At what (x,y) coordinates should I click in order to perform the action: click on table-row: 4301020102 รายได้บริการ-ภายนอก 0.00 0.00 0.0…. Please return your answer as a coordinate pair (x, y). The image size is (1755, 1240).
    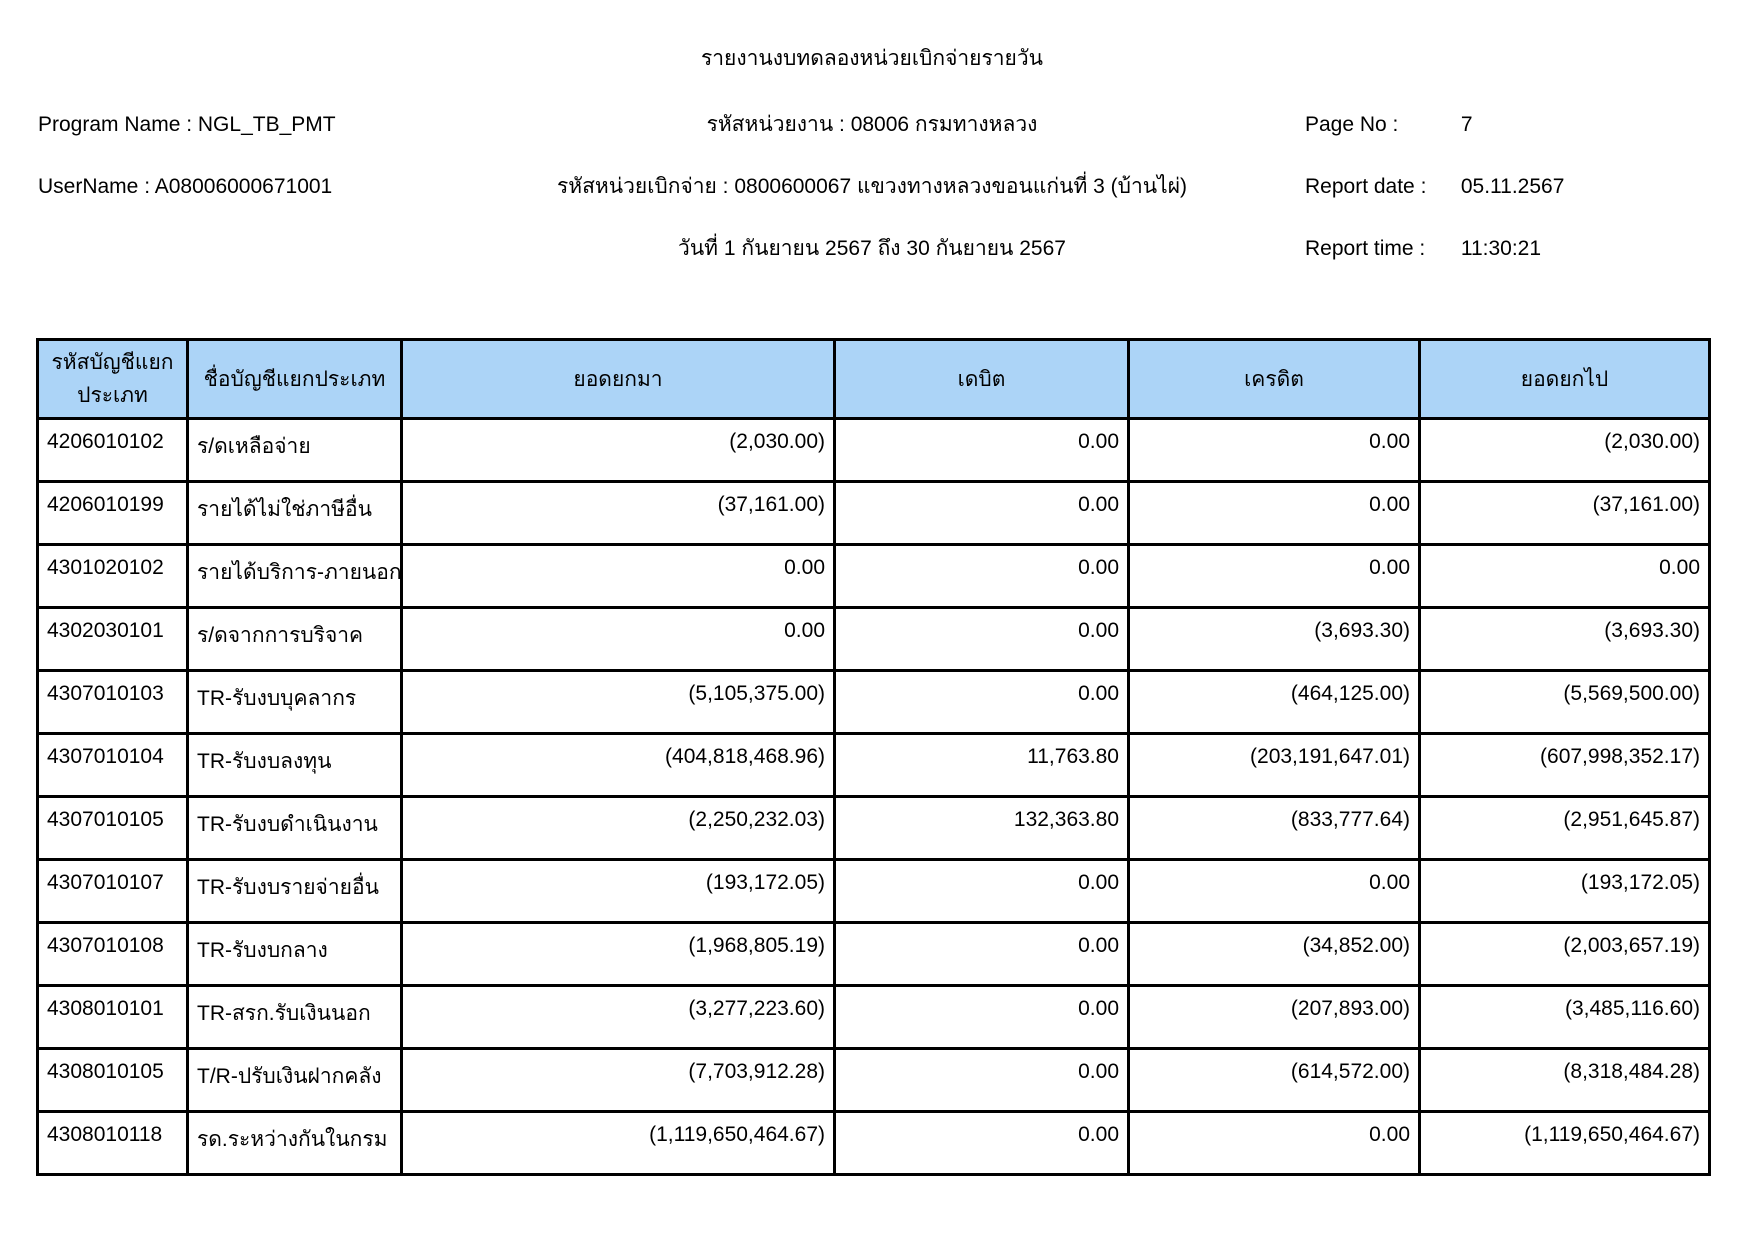
    Looking at the image, I should click on (873, 576).